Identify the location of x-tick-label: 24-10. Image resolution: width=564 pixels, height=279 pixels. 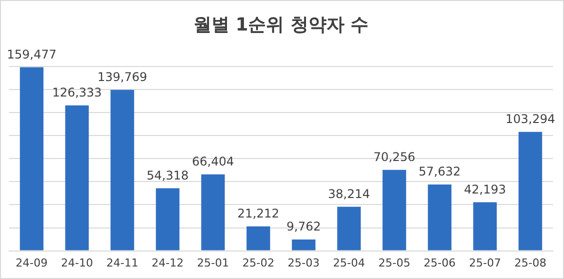
(77, 263).